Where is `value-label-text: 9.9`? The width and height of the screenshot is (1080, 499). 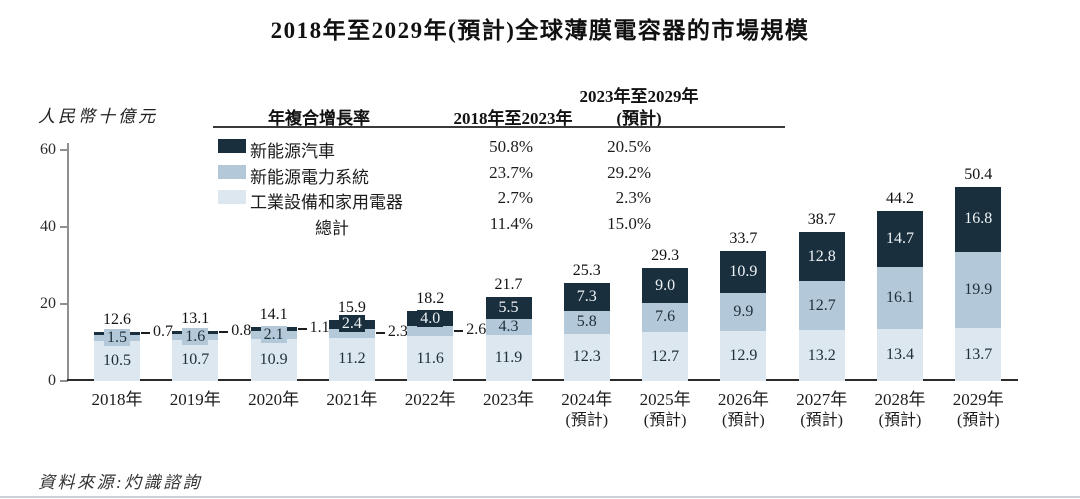 value-label-text: 9.9 is located at coordinates (743, 312).